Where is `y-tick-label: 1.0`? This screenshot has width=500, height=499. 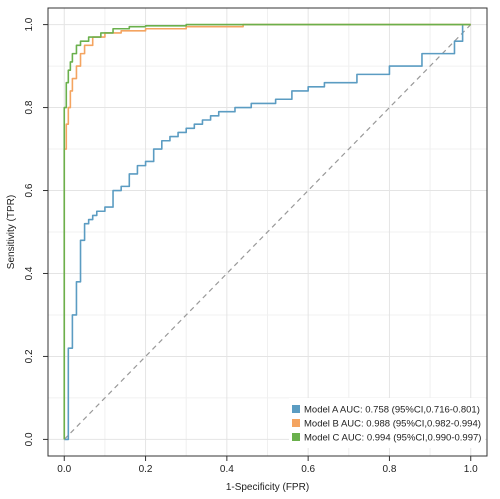 y-tick-label: 1.0 is located at coordinates (29, 24).